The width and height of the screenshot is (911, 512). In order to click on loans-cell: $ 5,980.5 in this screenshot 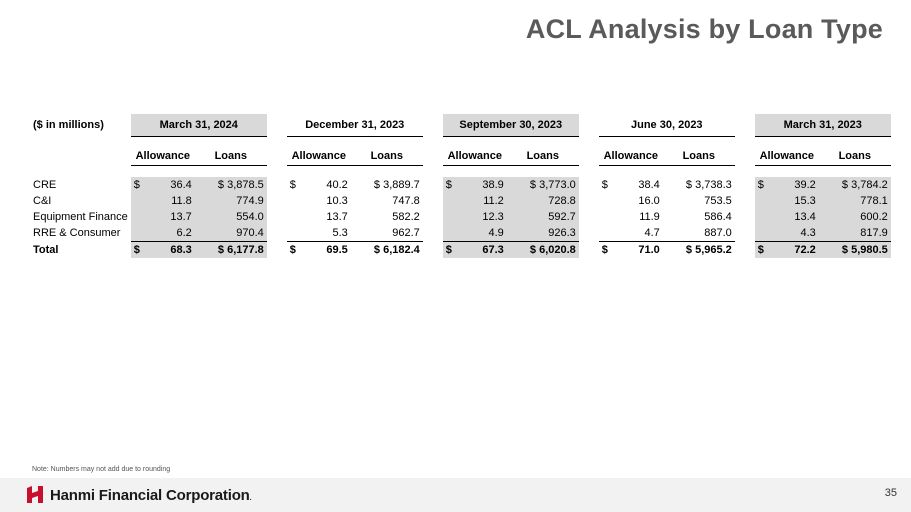, I will do `click(854, 249)`.